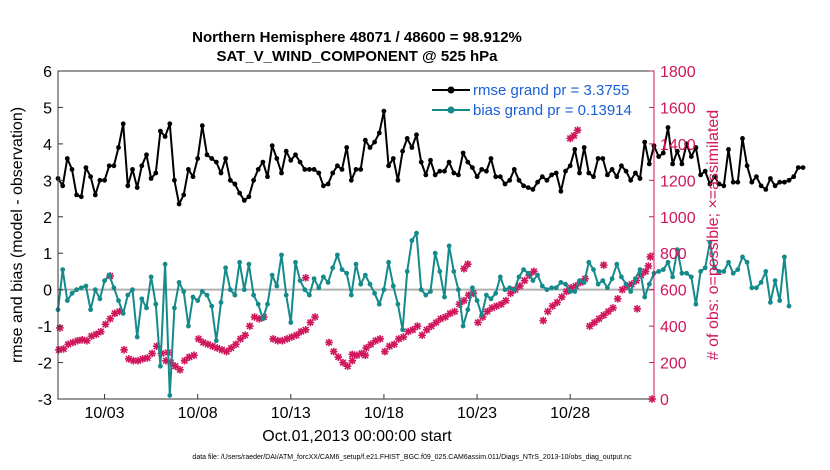  What do you see at coordinates (678, 218) in the screenshot?
I see `y-right-tick-label: 1000` at bounding box center [678, 218].